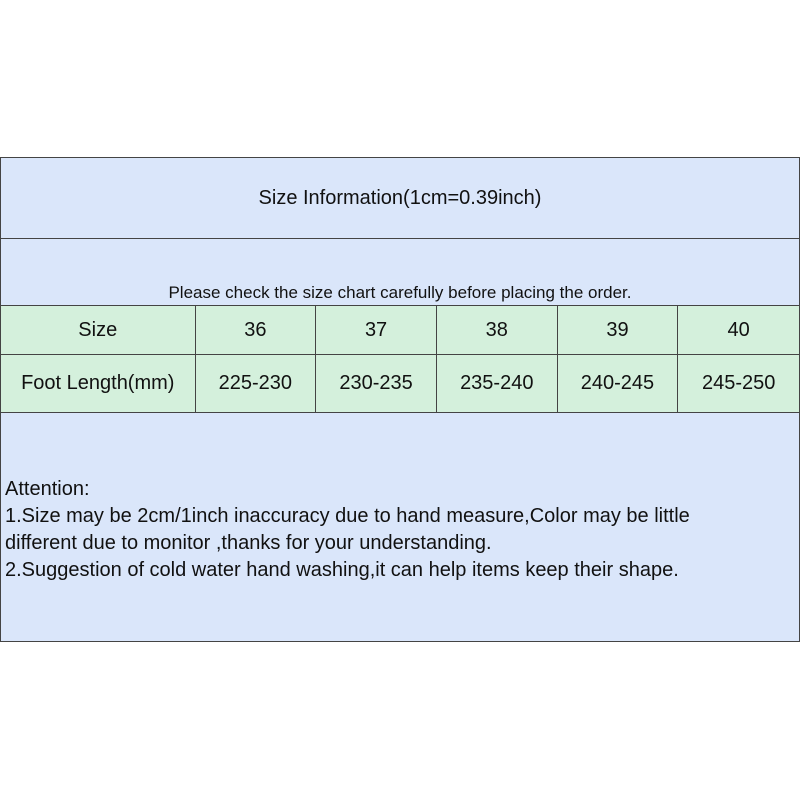 The height and width of the screenshot is (800, 800). Describe the element at coordinates (98, 330) in the screenshot. I see `table-cell: Size` at that location.